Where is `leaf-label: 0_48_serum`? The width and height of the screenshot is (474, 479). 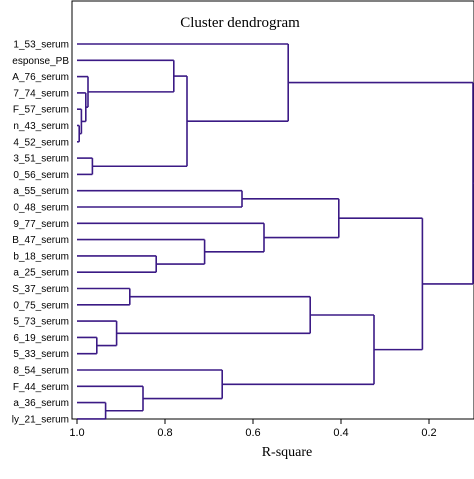
leaf-label: 0_48_serum is located at coordinates (41, 208).